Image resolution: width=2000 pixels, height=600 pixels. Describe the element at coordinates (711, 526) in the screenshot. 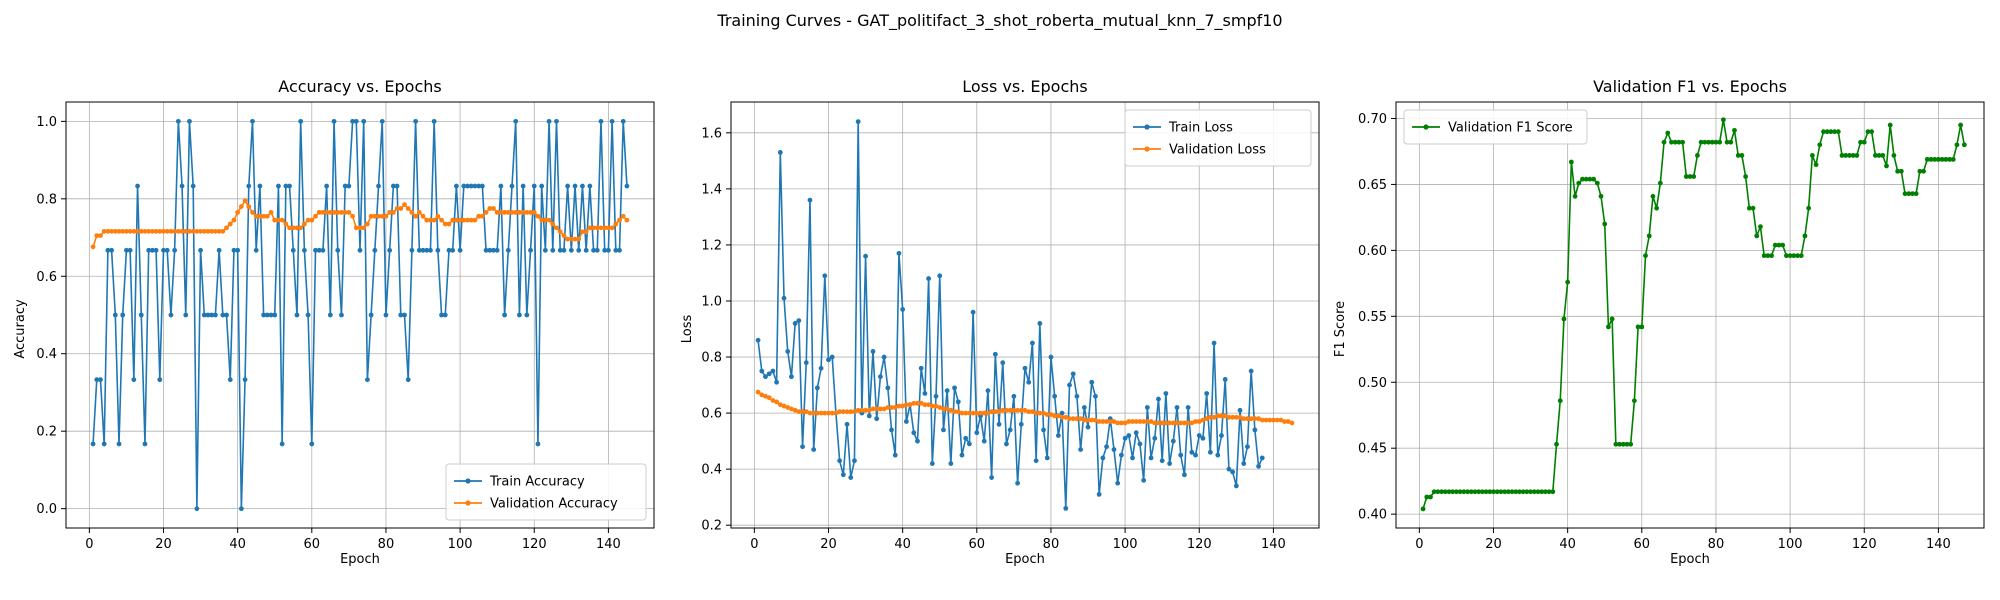

I see `loss-ytick-label: 0.2` at that location.